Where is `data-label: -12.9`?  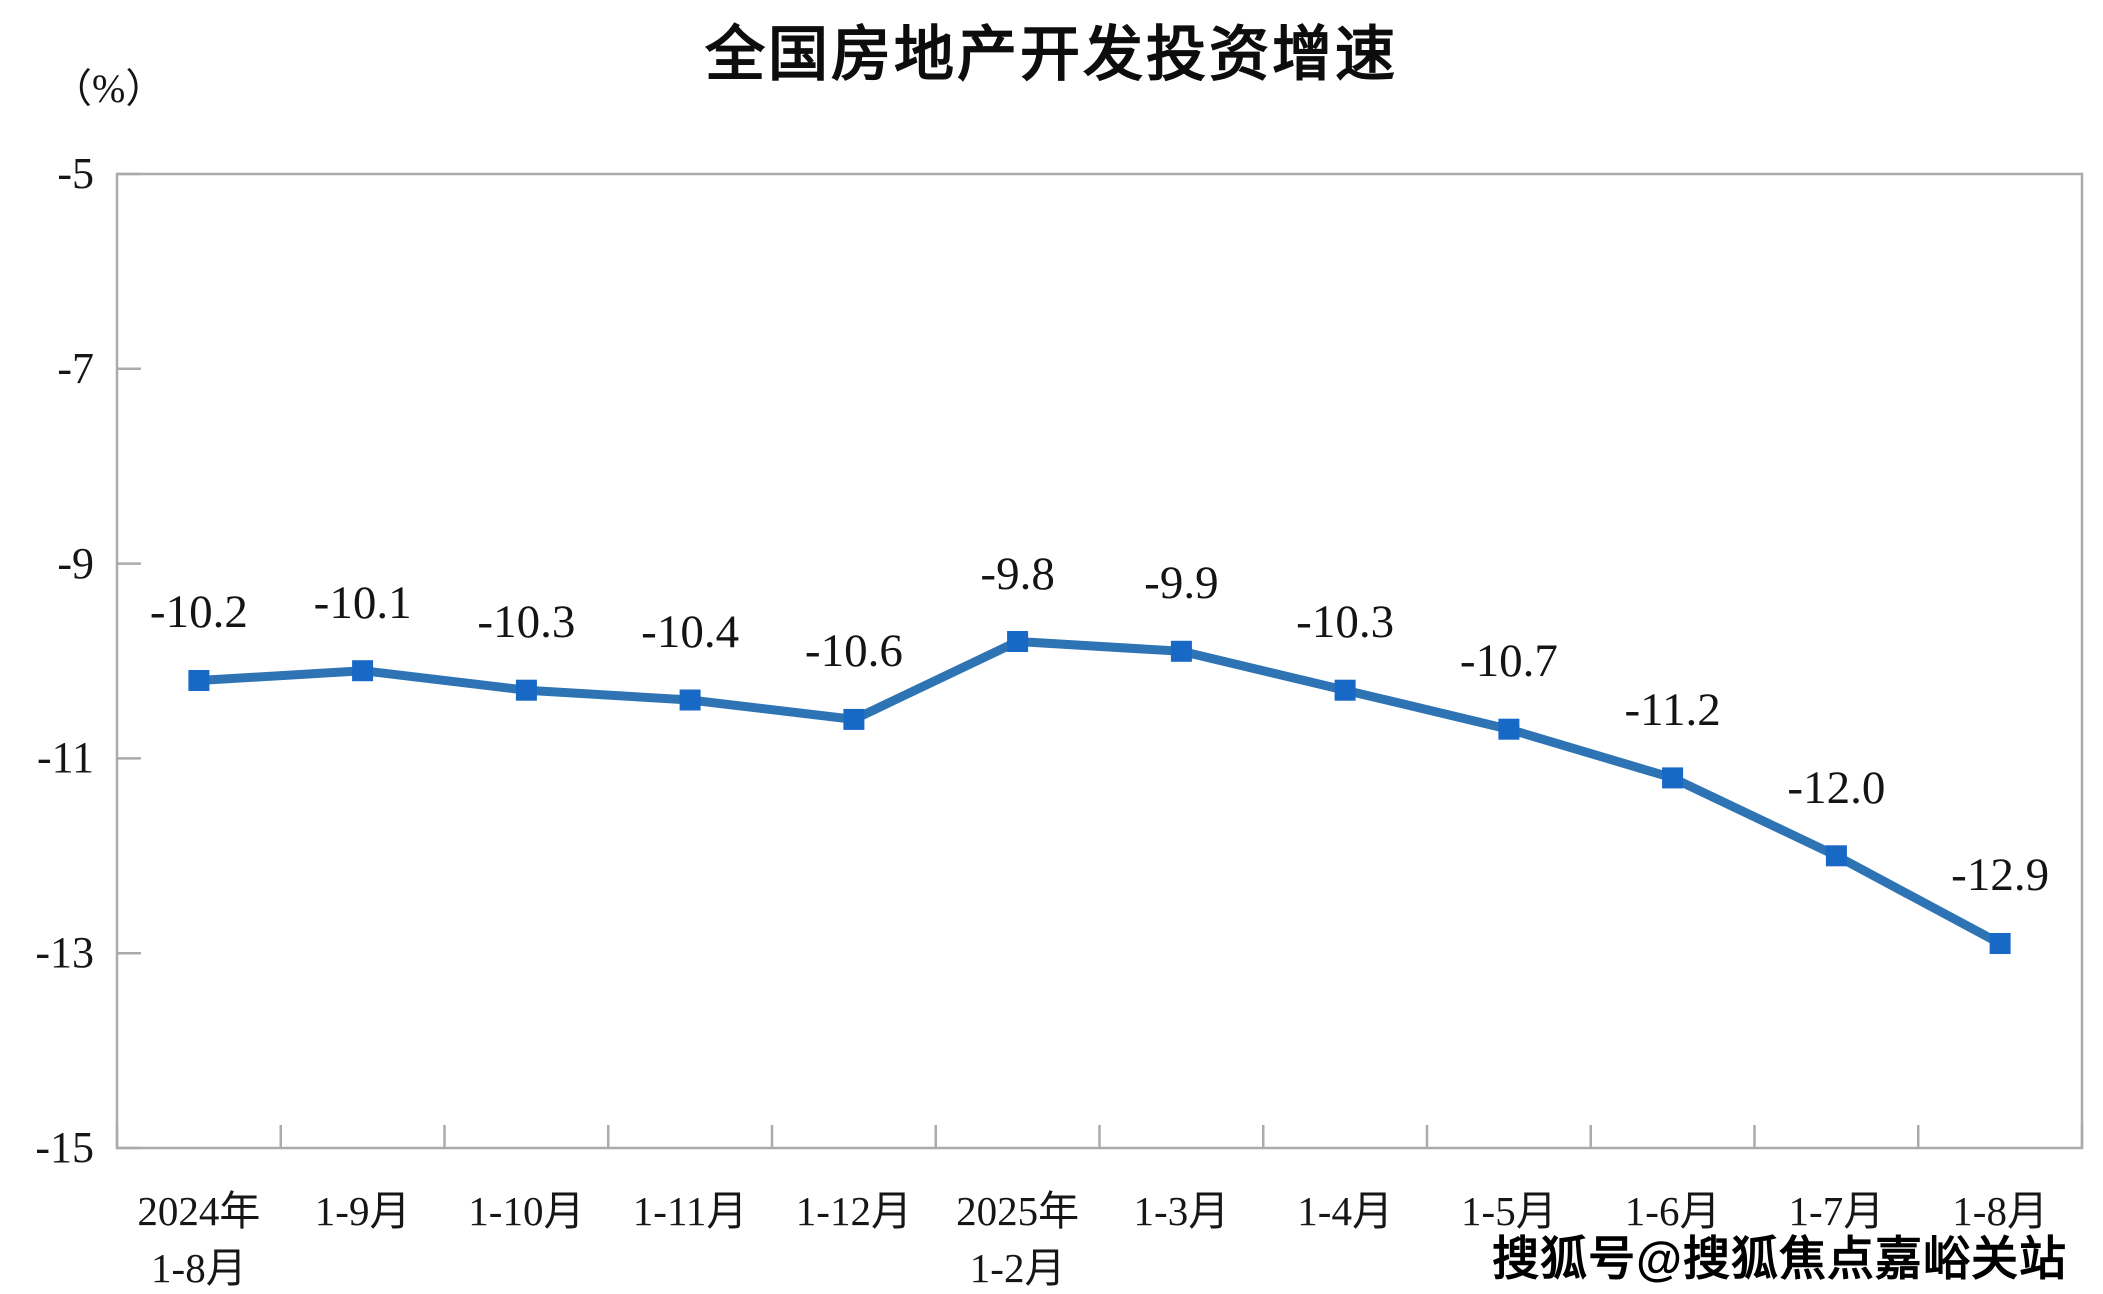 data-label: -12.9 is located at coordinates (2000, 875).